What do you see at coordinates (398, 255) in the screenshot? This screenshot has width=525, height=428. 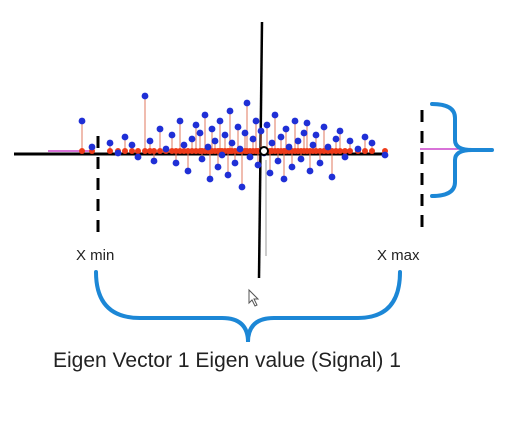 I see `xmax-label: X max` at bounding box center [398, 255].